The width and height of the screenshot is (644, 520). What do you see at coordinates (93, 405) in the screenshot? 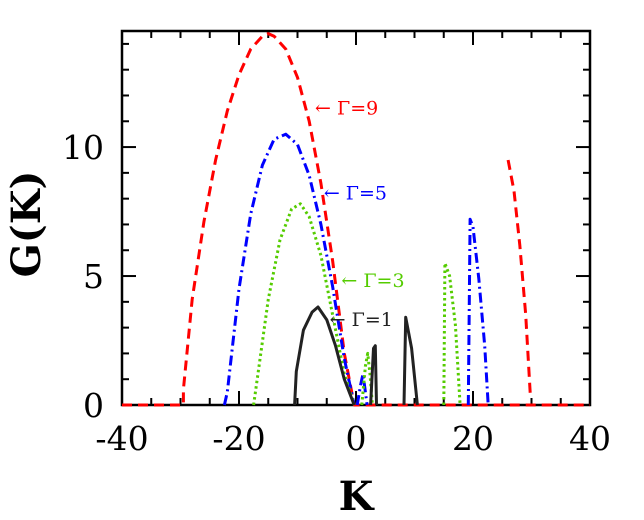
I see `y-tick-label: 0` at bounding box center [93, 405].